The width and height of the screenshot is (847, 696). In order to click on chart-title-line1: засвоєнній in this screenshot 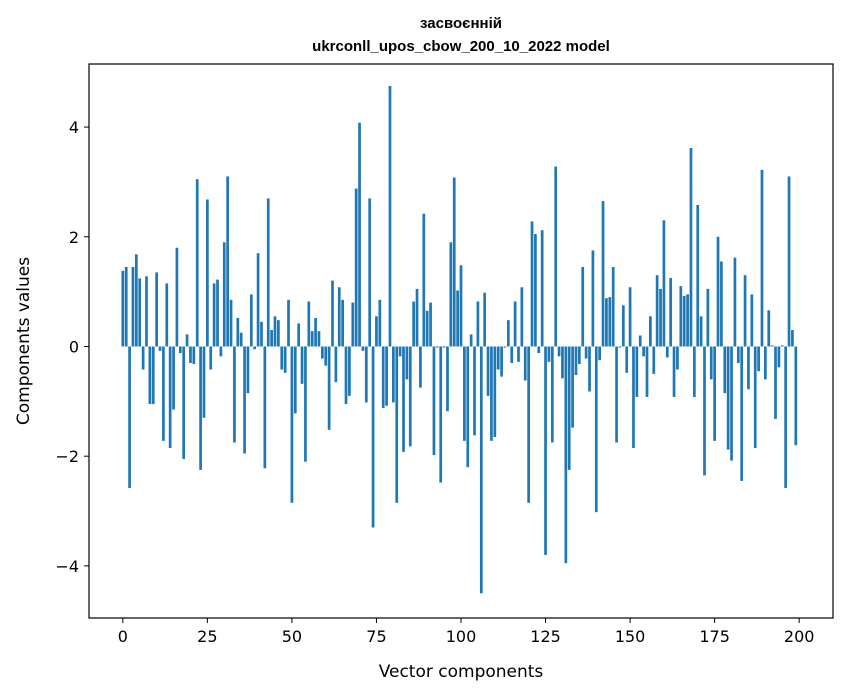, I will do `click(461, 23)`.